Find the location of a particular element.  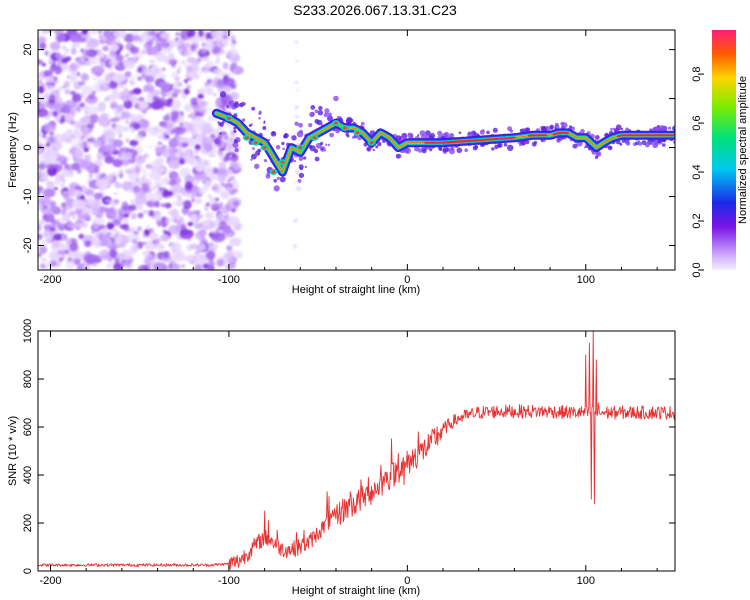

spectrogram-x-tick-label: 0 is located at coordinates (407, 280).